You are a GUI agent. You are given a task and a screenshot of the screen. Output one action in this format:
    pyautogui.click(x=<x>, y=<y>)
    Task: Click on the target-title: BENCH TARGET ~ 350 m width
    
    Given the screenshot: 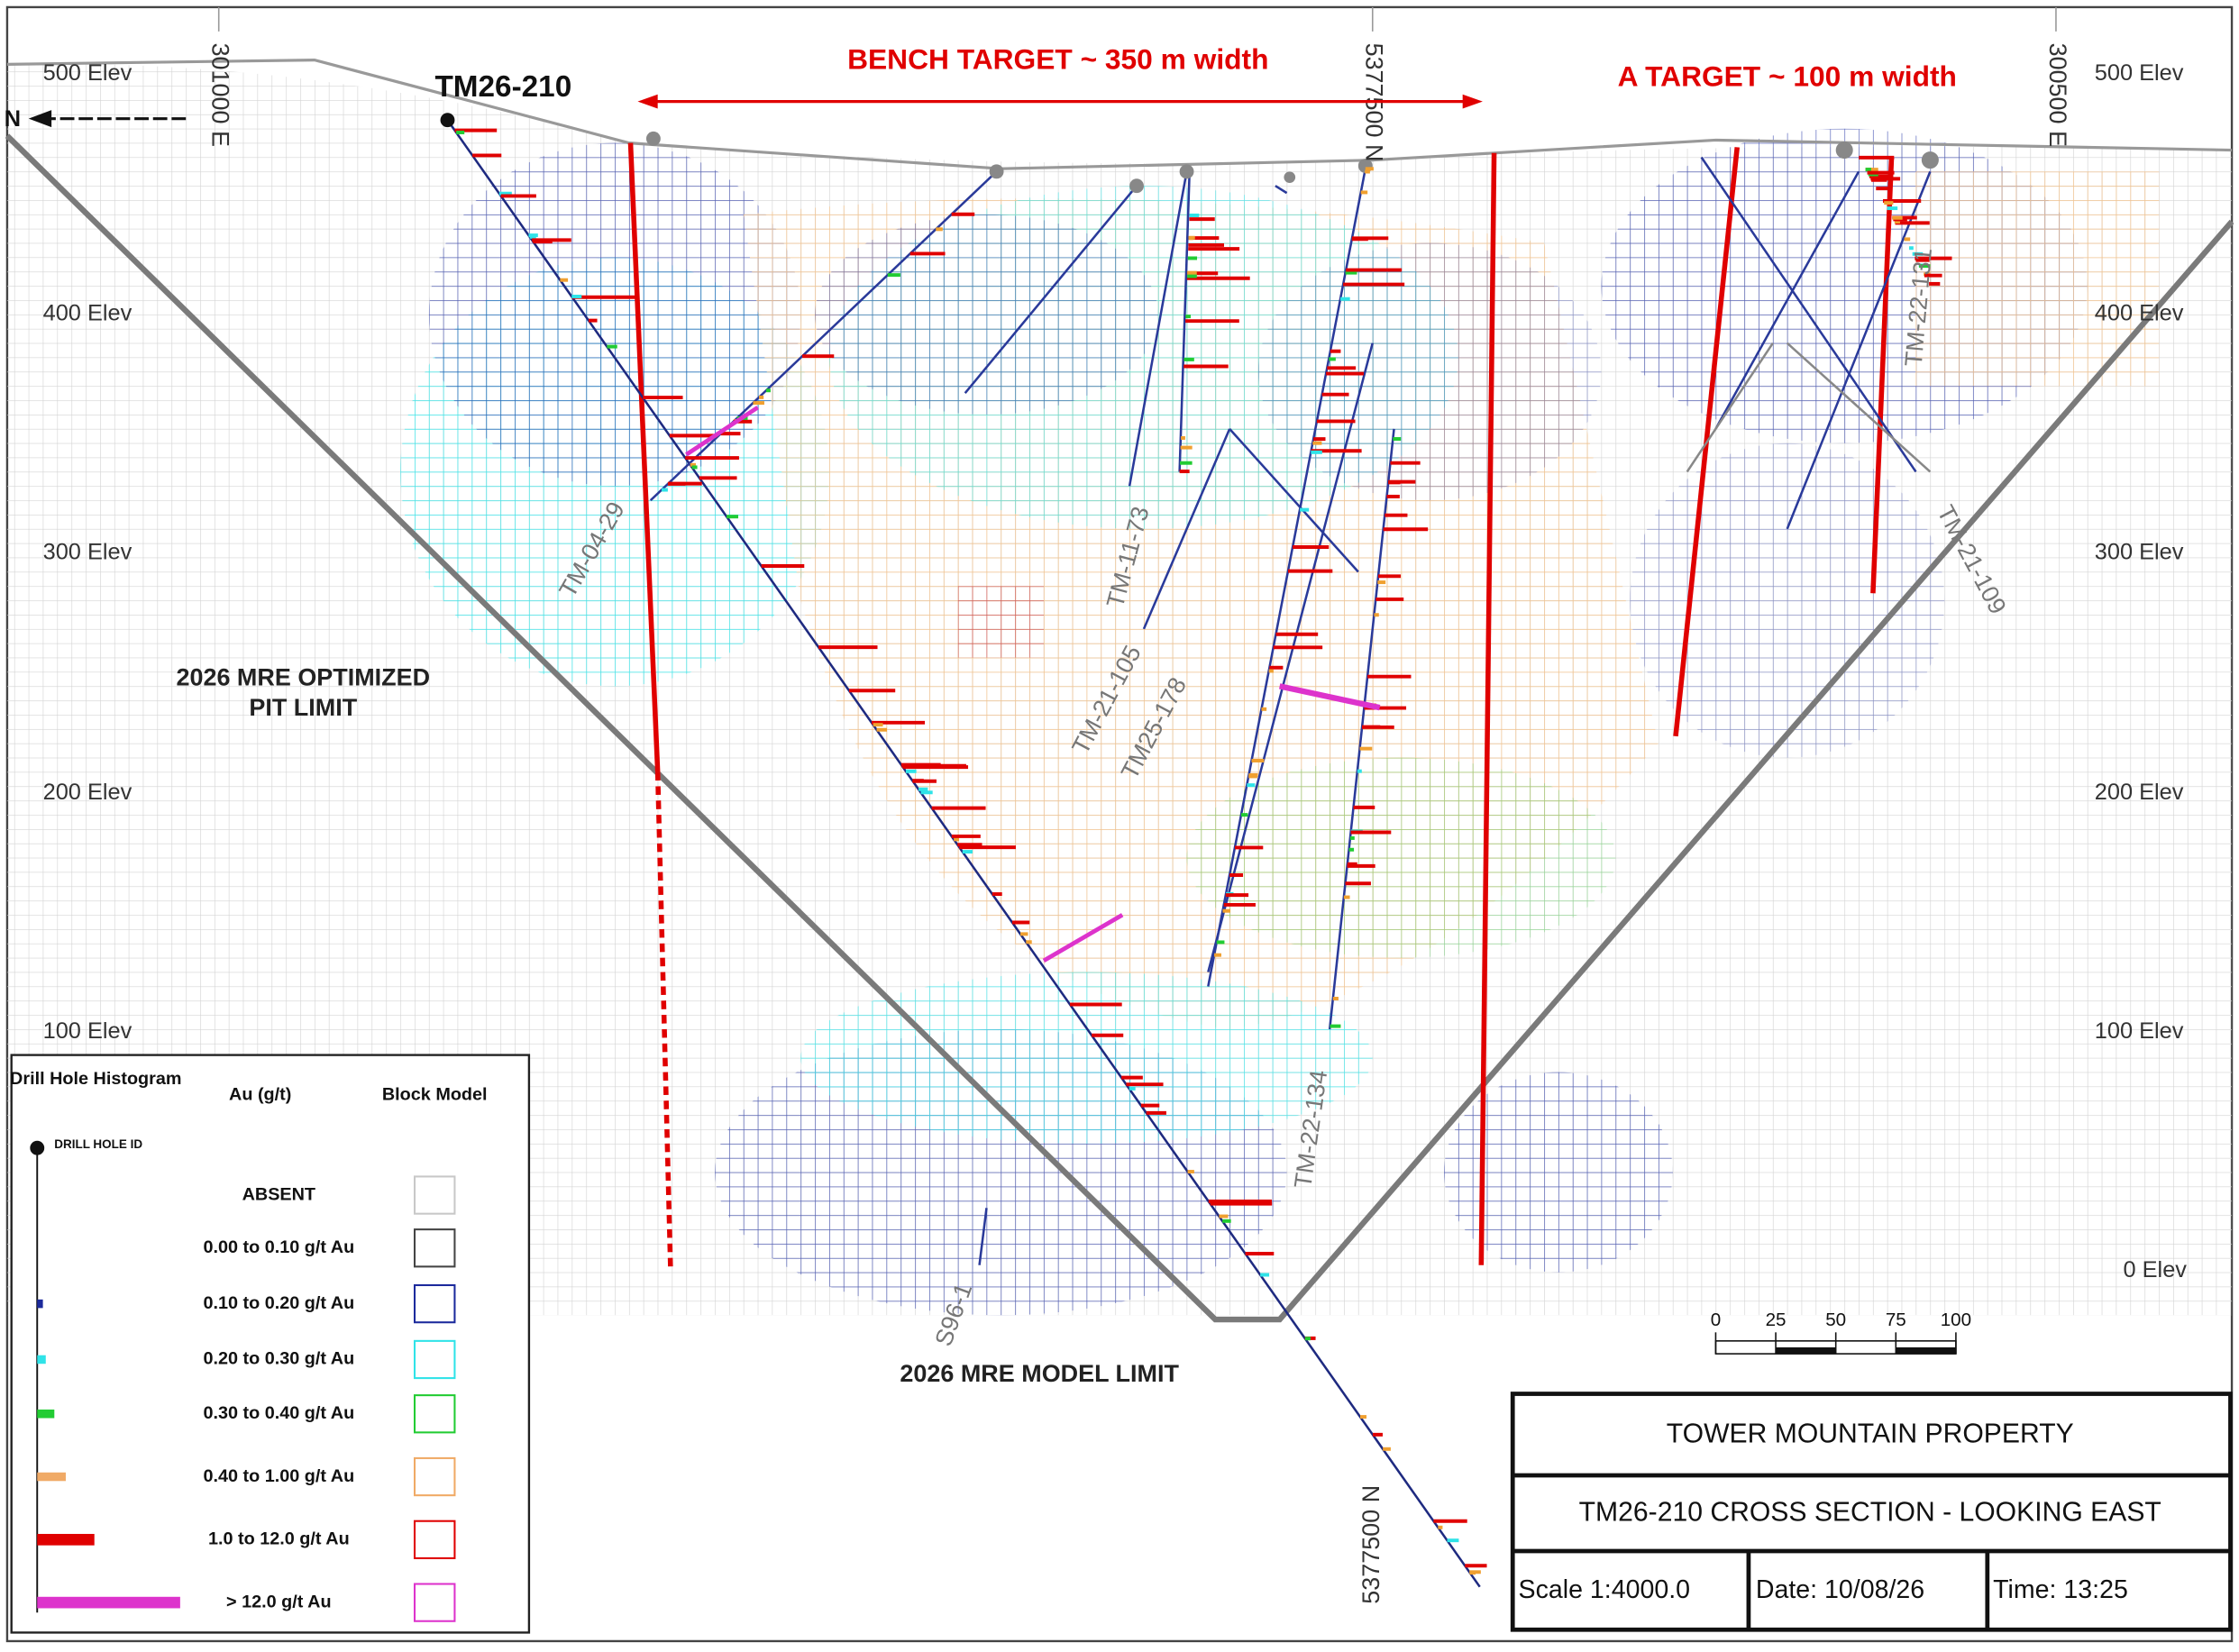 What is the action you would take?
    pyautogui.click(x=1057, y=59)
    